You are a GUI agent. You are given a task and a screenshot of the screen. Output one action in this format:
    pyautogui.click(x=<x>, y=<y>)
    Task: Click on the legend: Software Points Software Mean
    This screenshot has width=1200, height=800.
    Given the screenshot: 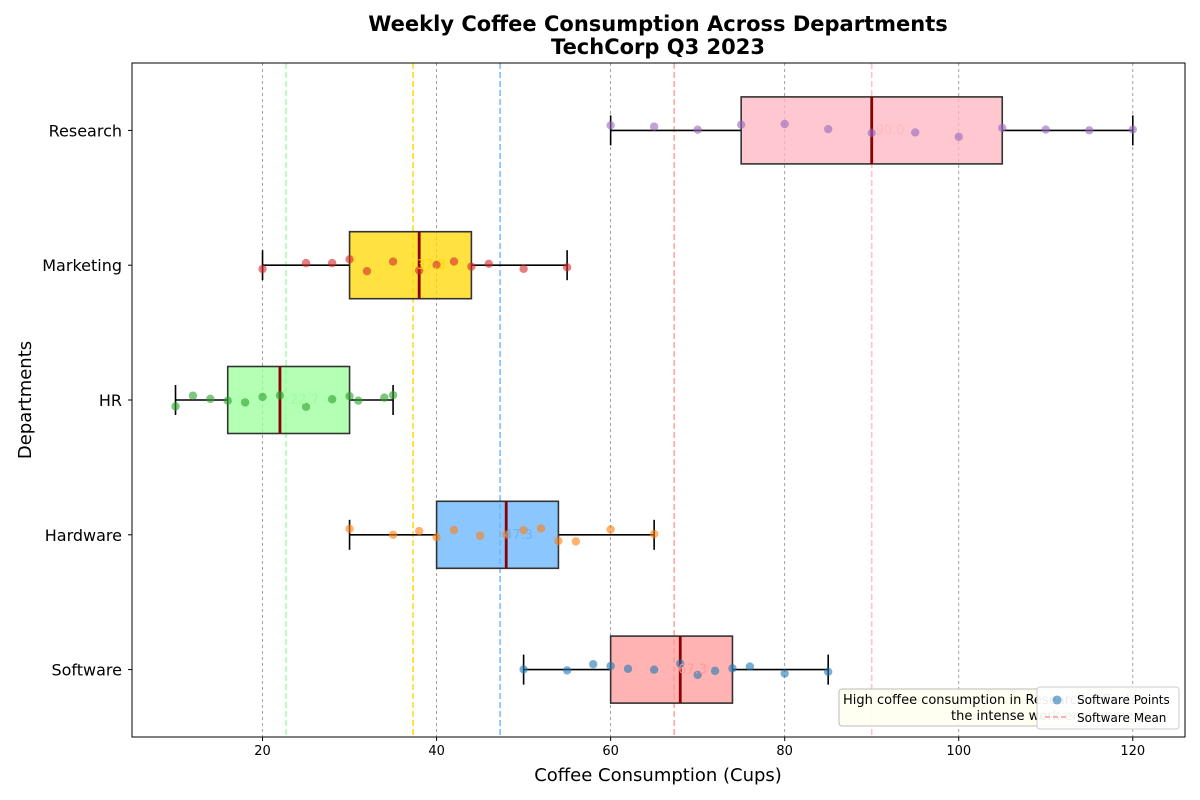 What is the action you would take?
    pyautogui.click(x=1108, y=708)
    